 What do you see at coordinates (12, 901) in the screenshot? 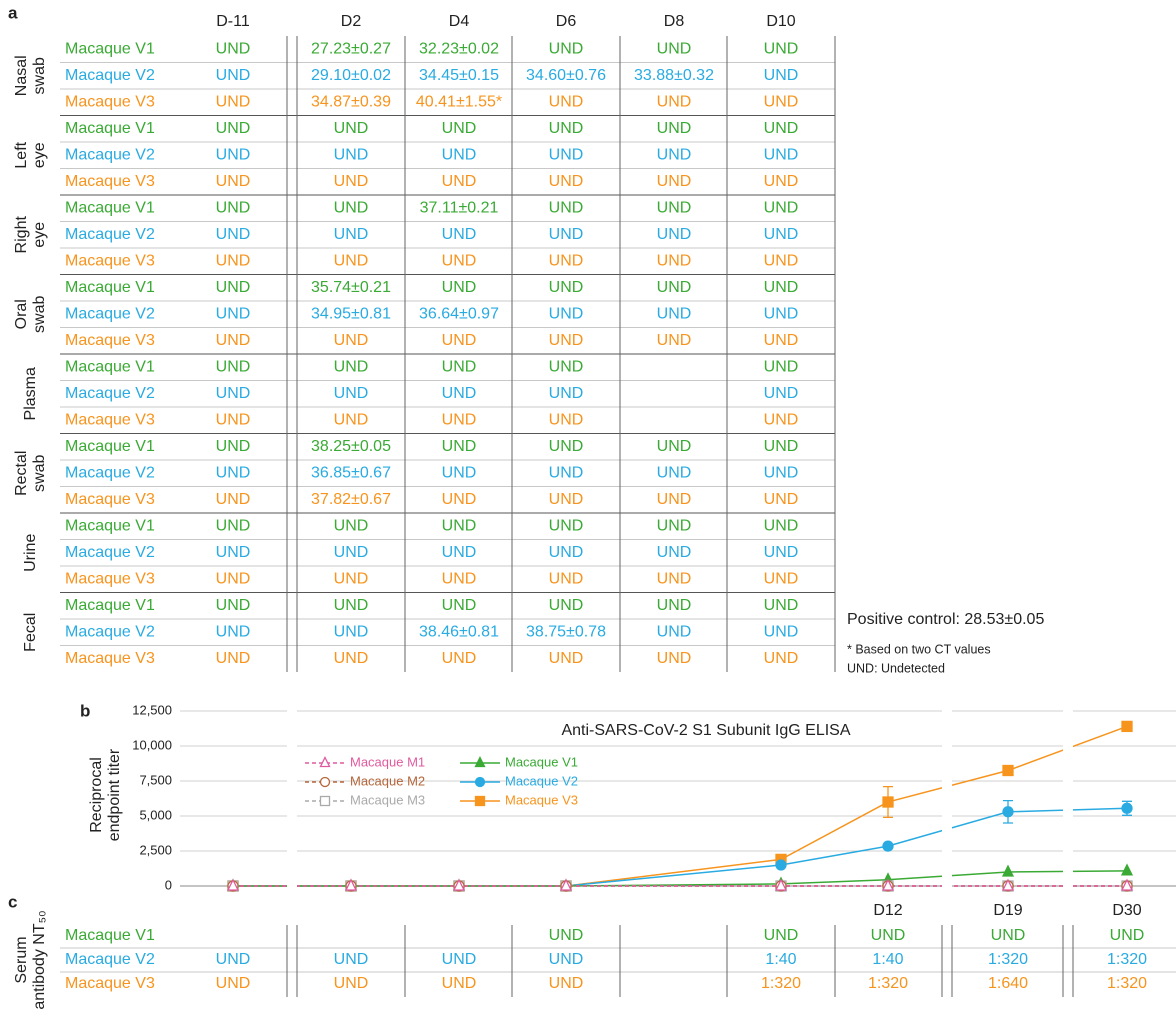
I see `panel-label: c` at bounding box center [12, 901].